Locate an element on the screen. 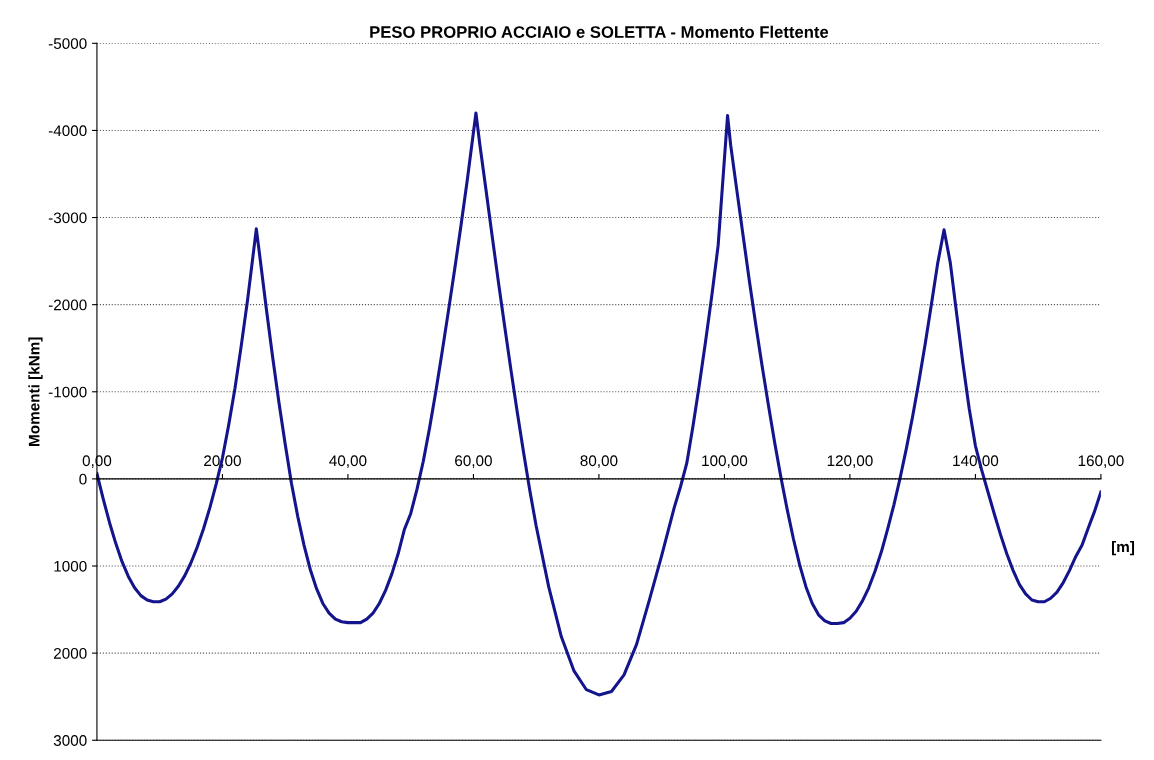  y-tick-label: -5000 is located at coordinates (67, 44).